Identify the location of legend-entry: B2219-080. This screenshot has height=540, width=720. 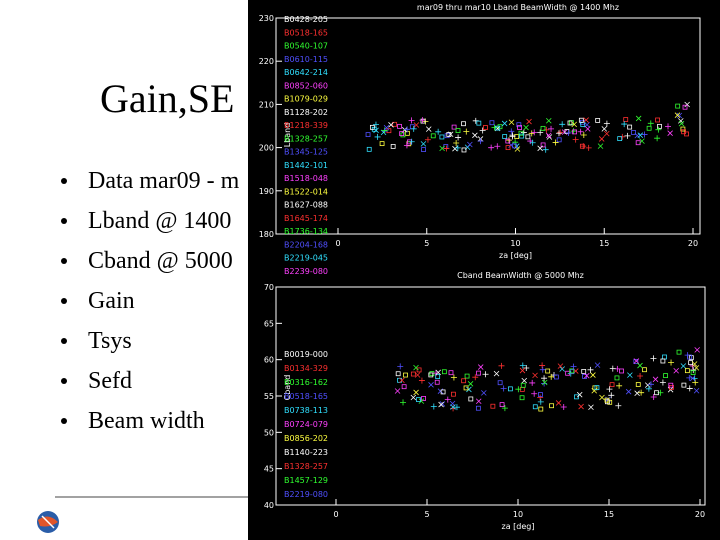
(306, 494).